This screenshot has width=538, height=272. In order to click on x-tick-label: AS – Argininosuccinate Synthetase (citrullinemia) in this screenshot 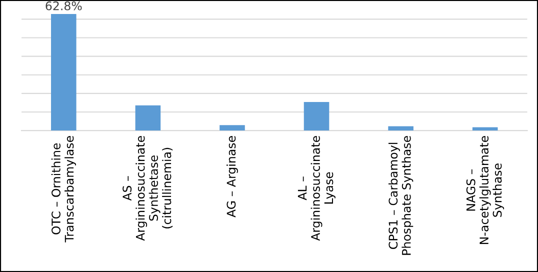, I will do `click(147, 188)`.